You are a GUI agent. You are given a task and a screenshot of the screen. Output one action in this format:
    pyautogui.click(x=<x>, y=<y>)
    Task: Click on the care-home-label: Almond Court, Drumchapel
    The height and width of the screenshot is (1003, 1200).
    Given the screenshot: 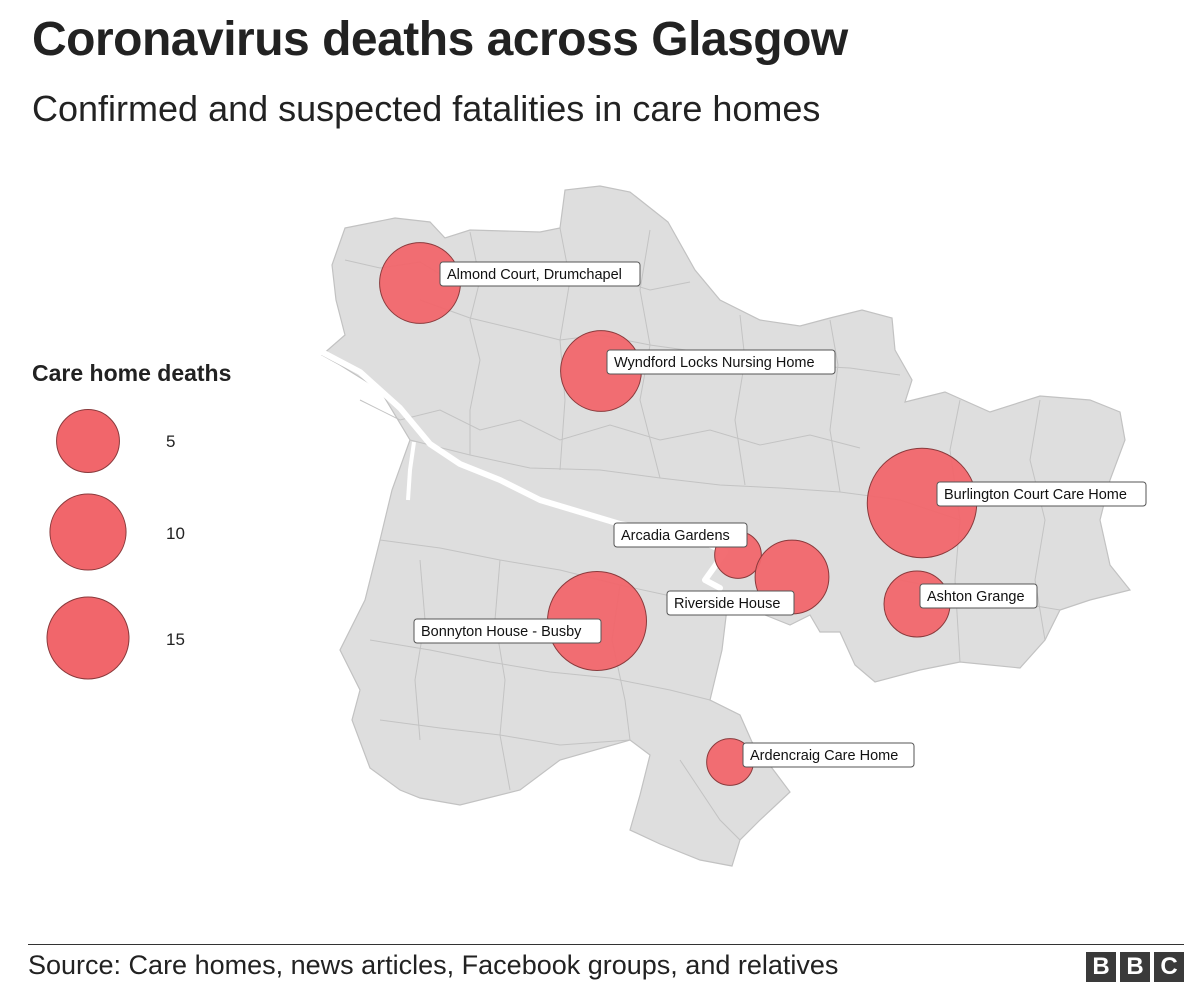 What is the action you would take?
    pyautogui.click(x=540, y=274)
    